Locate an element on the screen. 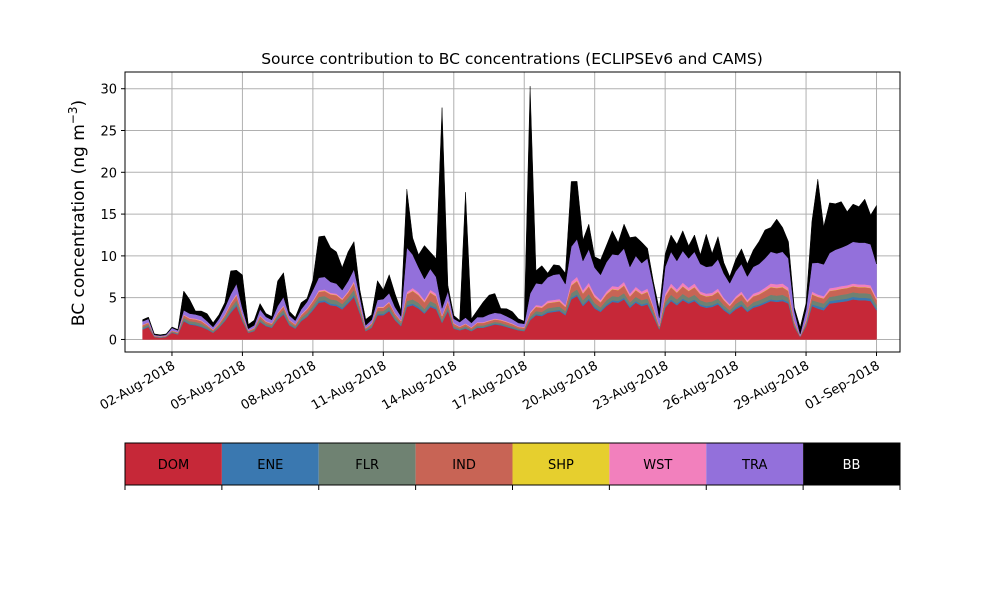  legend-label-ind: IND is located at coordinates (464, 465).